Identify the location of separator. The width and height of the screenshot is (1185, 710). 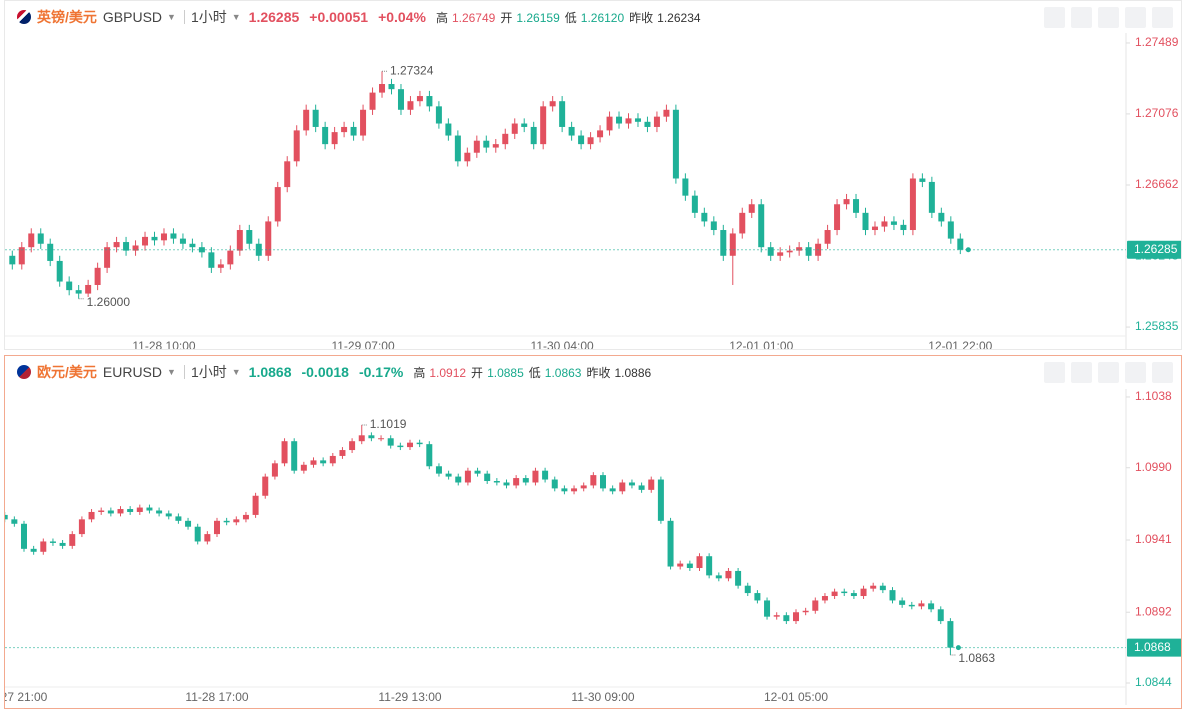
(184, 17).